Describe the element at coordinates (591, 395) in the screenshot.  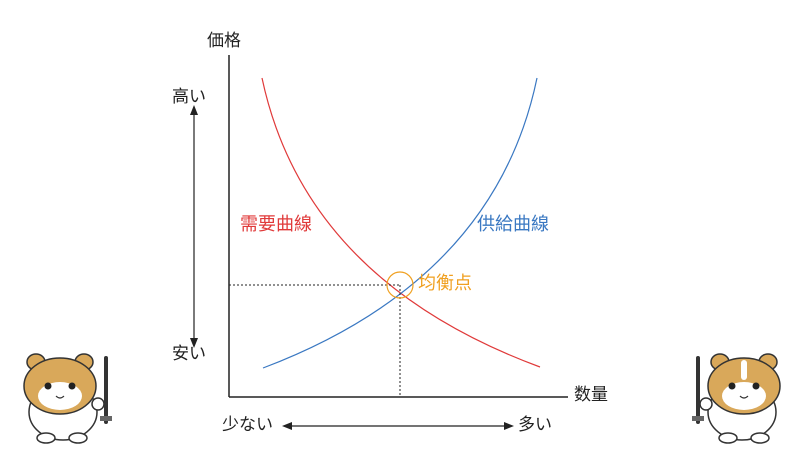
I see `x-axis-label: 数量` at that location.